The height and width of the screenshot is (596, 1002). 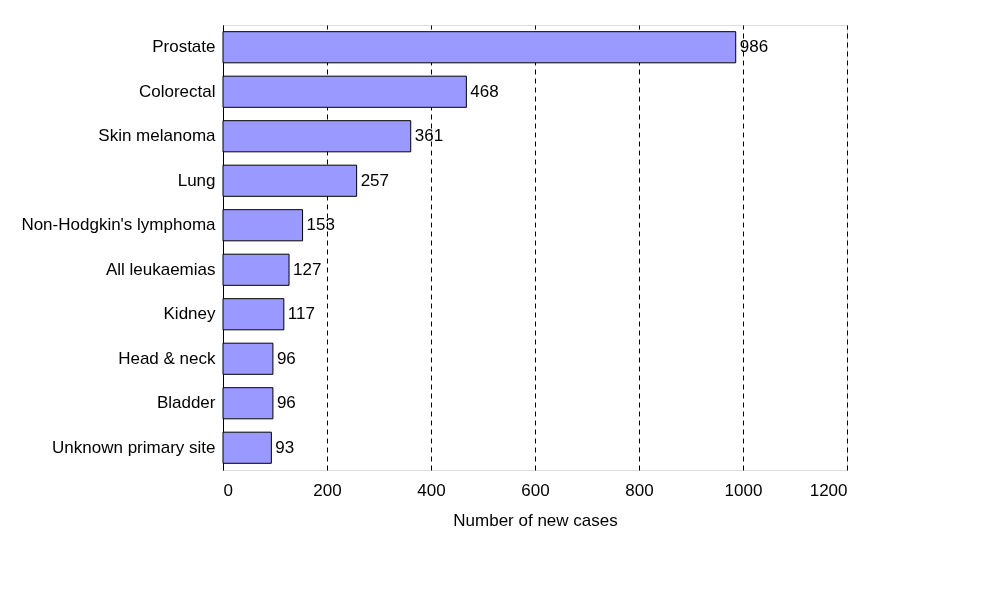 What do you see at coordinates (186, 403) in the screenshot?
I see `y-tick-label: Bladder` at bounding box center [186, 403].